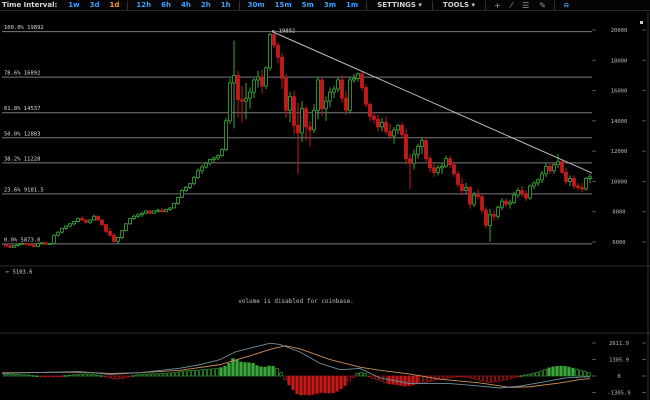 This screenshot has height=400, width=650. Describe the element at coordinates (166, 5) in the screenshot. I see `interval-6h: 6h` at that location.